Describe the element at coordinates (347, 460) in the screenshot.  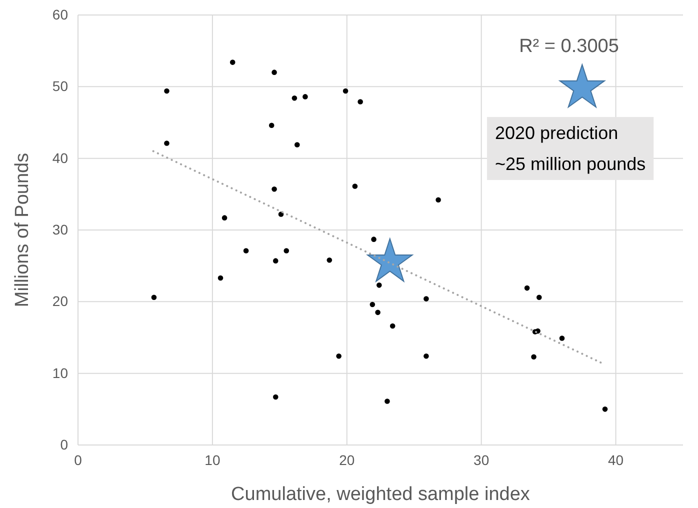
I see `x-tick-label: 20` at that location.